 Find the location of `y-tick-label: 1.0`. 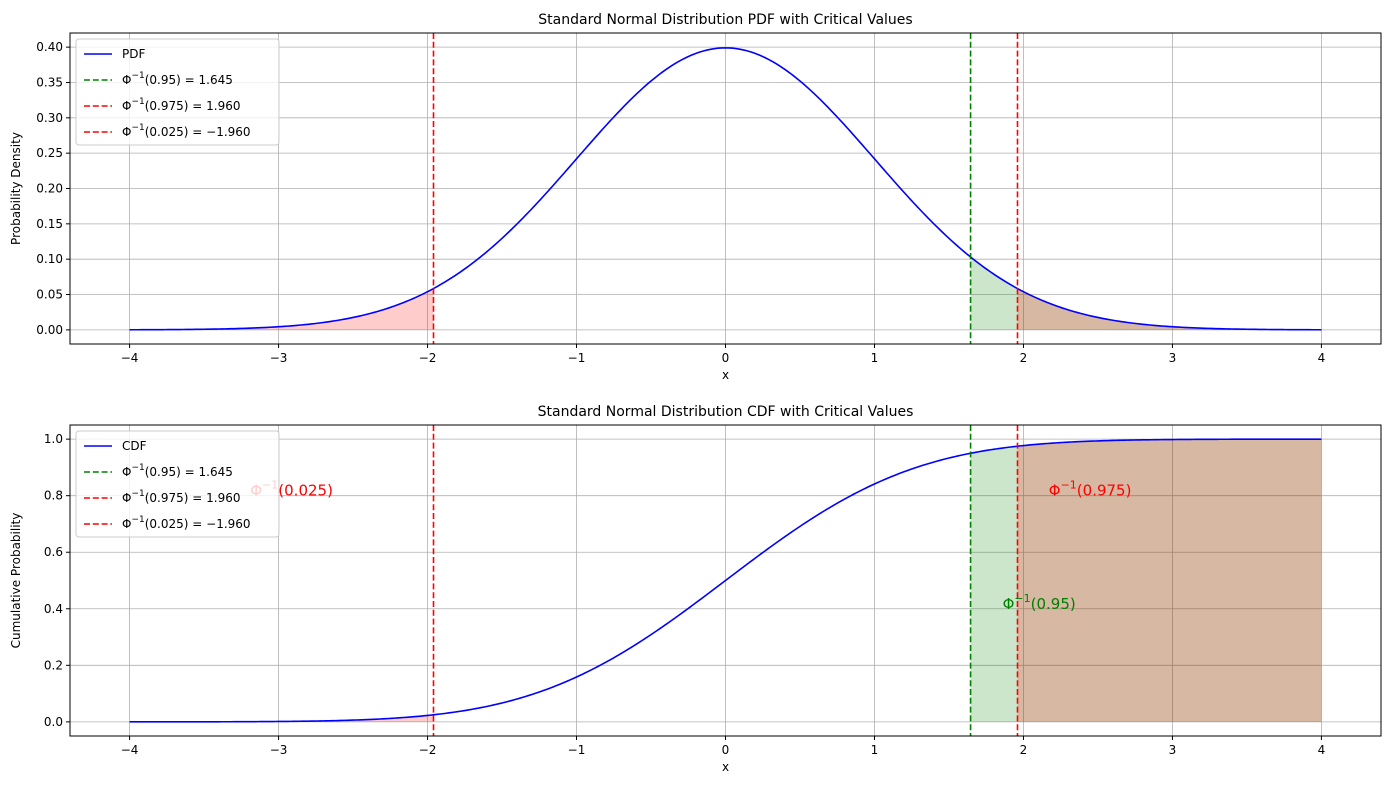

y-tick-label: 1.0 is located at coordinates (53, 439).